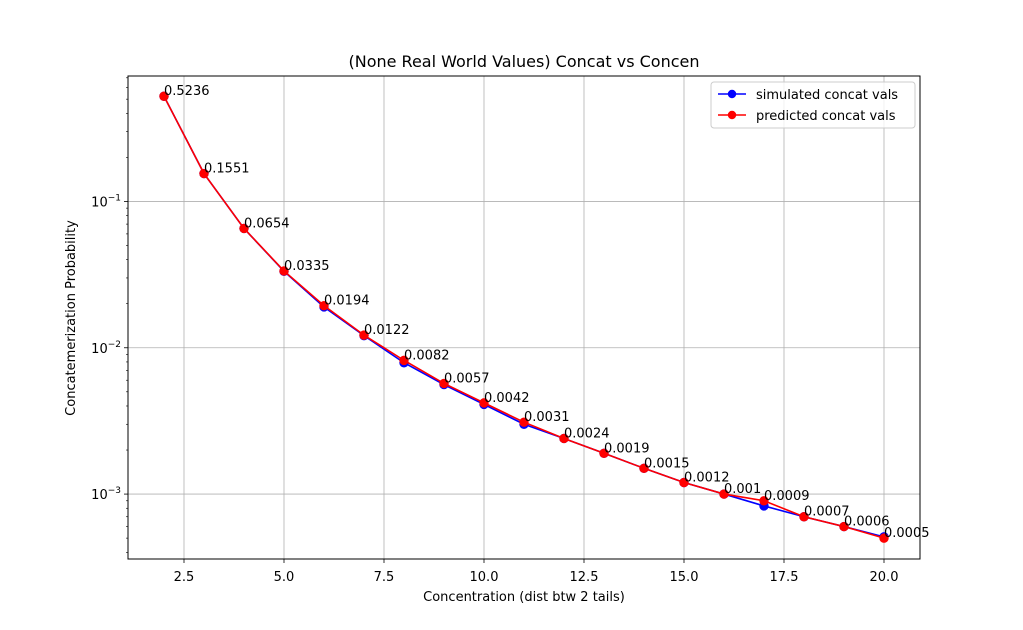 The image size is (1023, 630). Describe the element at coordinates (907, 533) in the screenshot. I see `data-label: 0.0005` at that location.